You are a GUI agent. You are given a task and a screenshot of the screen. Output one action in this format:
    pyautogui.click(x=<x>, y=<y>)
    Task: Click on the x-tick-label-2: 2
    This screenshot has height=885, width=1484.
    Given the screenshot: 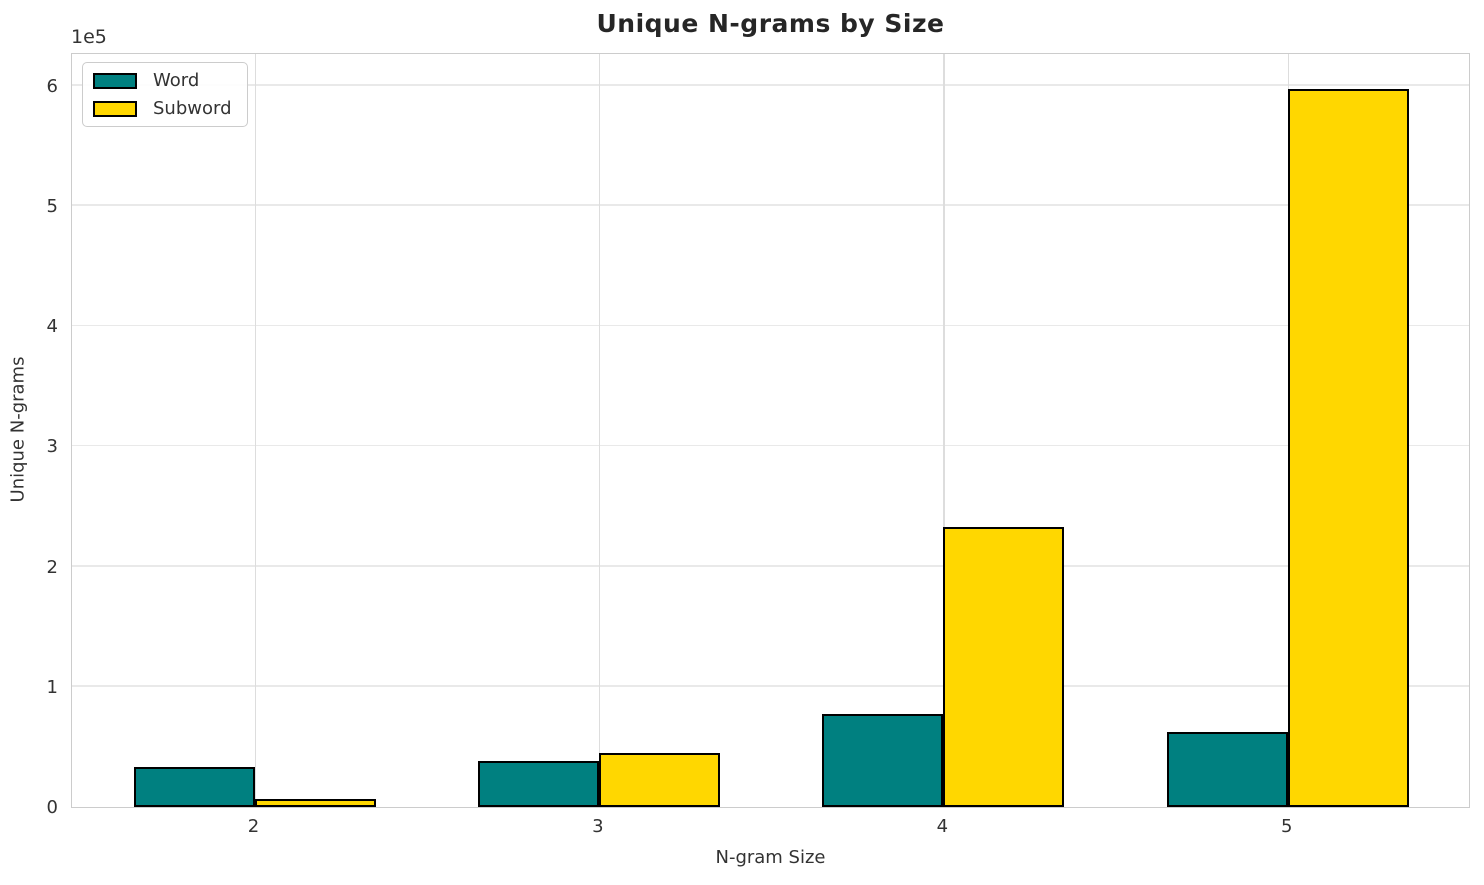 What is the action you would take?
    pyautogui.click(x=253, y=826)
    